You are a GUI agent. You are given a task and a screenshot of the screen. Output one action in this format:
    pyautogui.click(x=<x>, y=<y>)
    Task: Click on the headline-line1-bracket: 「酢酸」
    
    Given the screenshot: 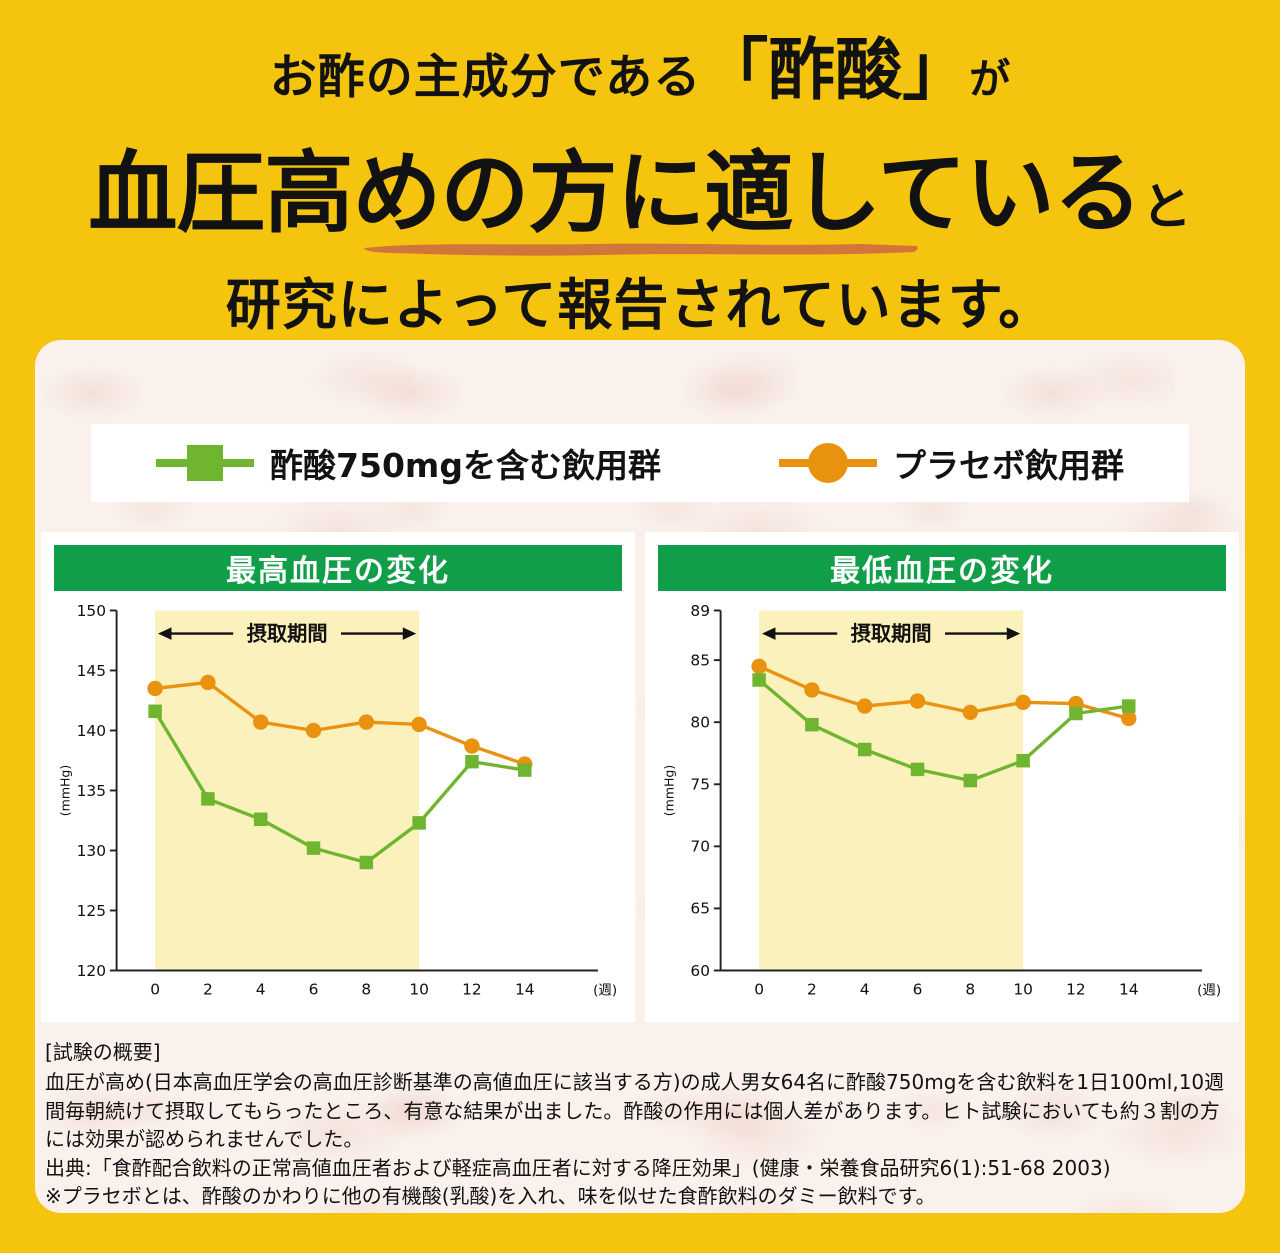 What is the action you would take?
    pyautogui.click(x=835, y=70)
    